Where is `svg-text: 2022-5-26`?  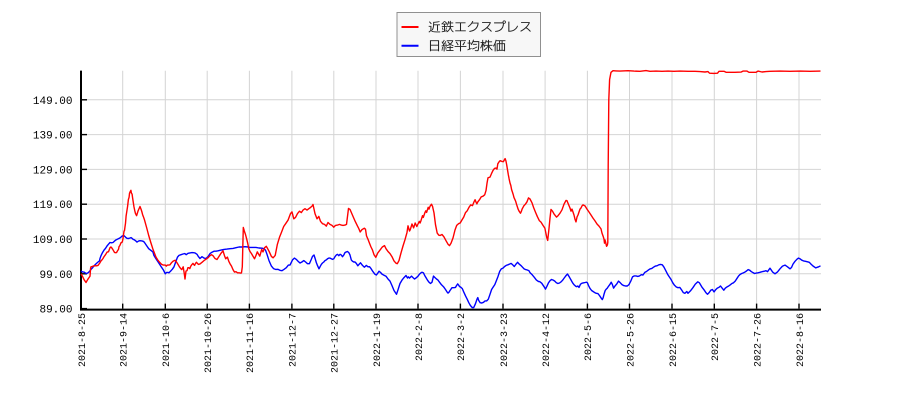
svg-text: 2022-5-26 is located at coordinates (631, 340).